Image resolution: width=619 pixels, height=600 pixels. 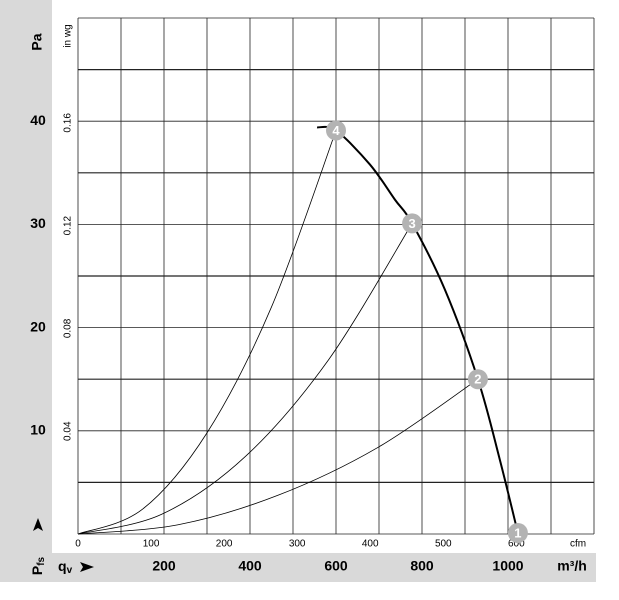 I want to click on y-arrow, so click(x=38, y=524).